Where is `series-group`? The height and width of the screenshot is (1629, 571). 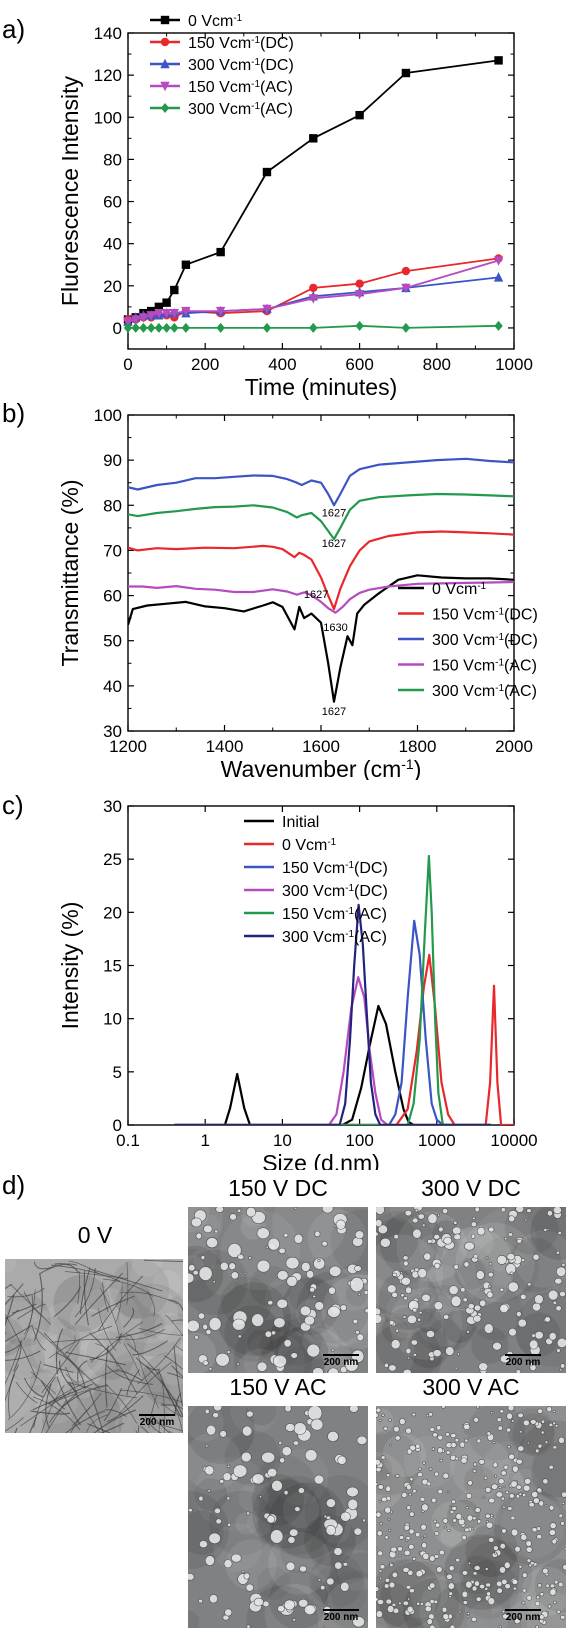
series-group is located at coordinates (313, 190).